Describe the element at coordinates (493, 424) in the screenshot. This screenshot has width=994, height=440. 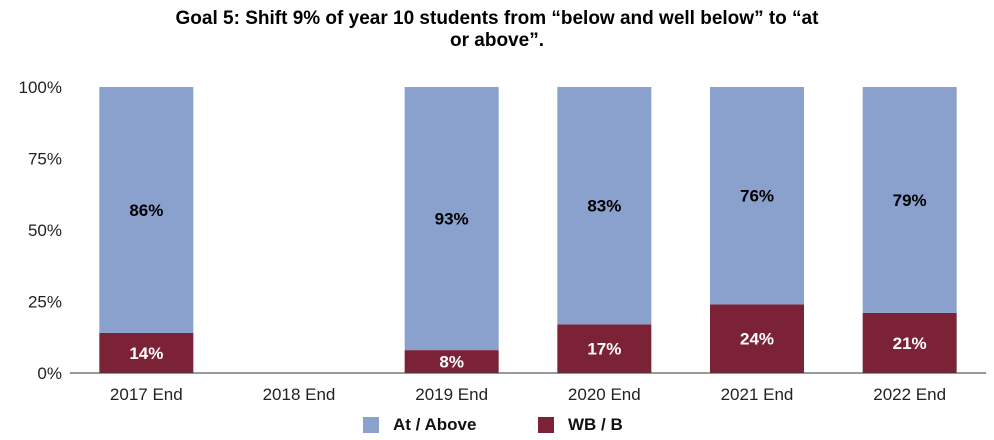
I see `legend: At / Above WB / B` at that location.